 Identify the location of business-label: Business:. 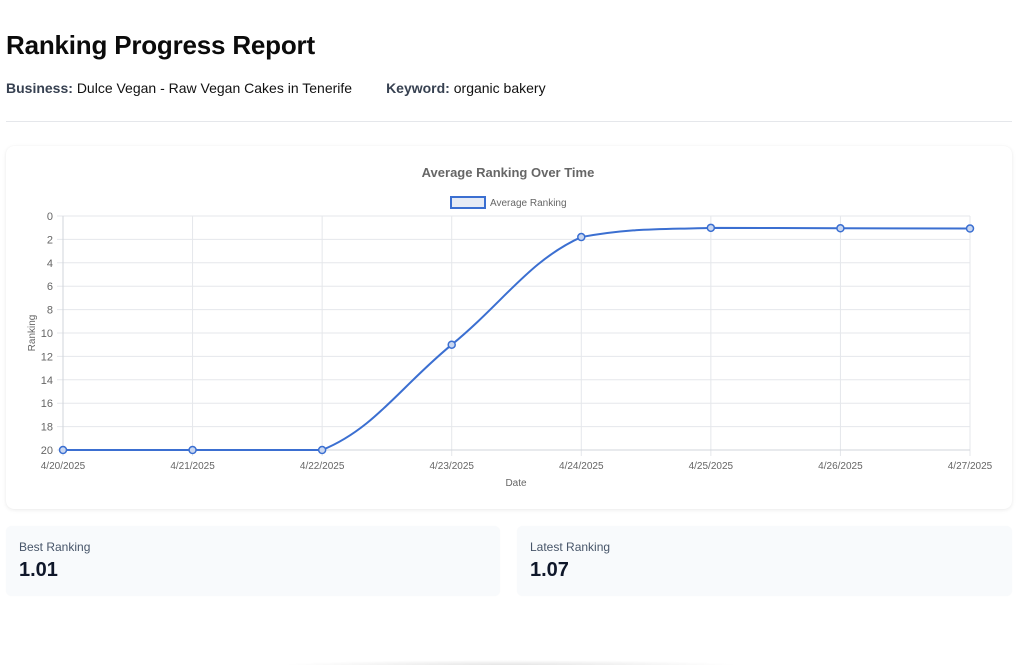
(39, 88).